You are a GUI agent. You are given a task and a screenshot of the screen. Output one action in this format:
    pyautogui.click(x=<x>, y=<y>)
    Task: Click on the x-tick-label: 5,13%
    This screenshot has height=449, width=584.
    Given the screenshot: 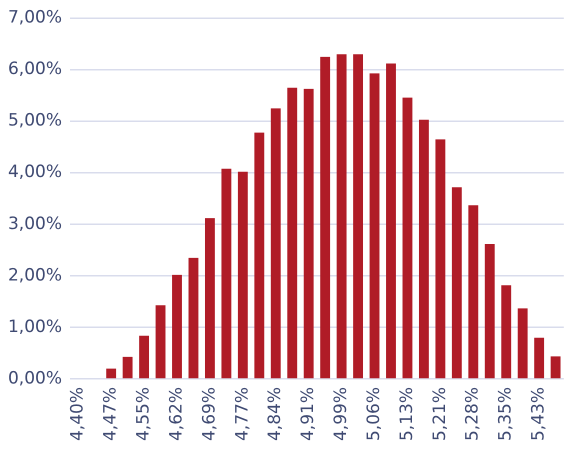 What is the action you would take?
    pyautogui.click(x=406, y=414)
    